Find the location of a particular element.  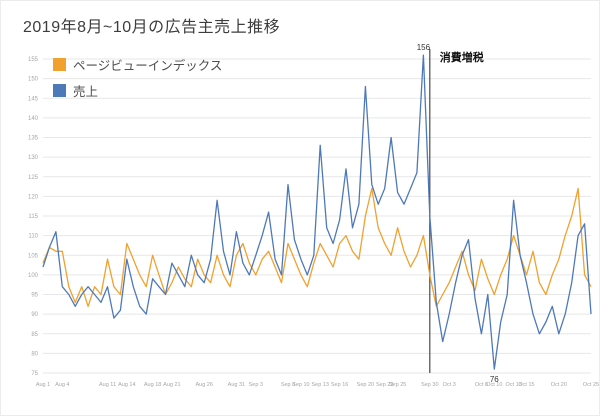

svg-text: 155 is located at coordinates (33, 60).